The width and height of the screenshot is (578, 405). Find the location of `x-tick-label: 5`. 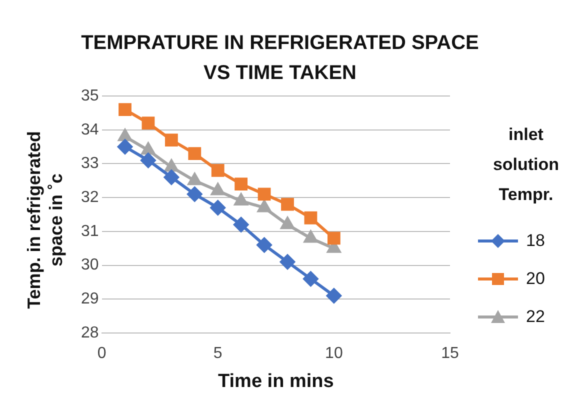

x-tick-label: 5 is located at coordinates (217, 353).